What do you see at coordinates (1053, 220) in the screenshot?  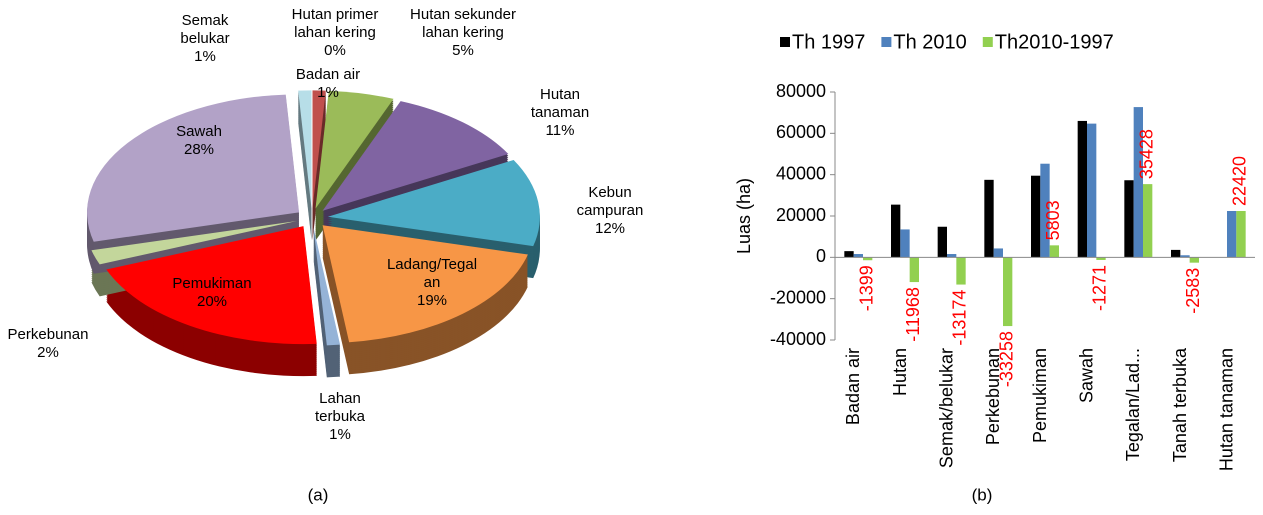 I see `data-label: 5803` at bounding box center [1053, 220].